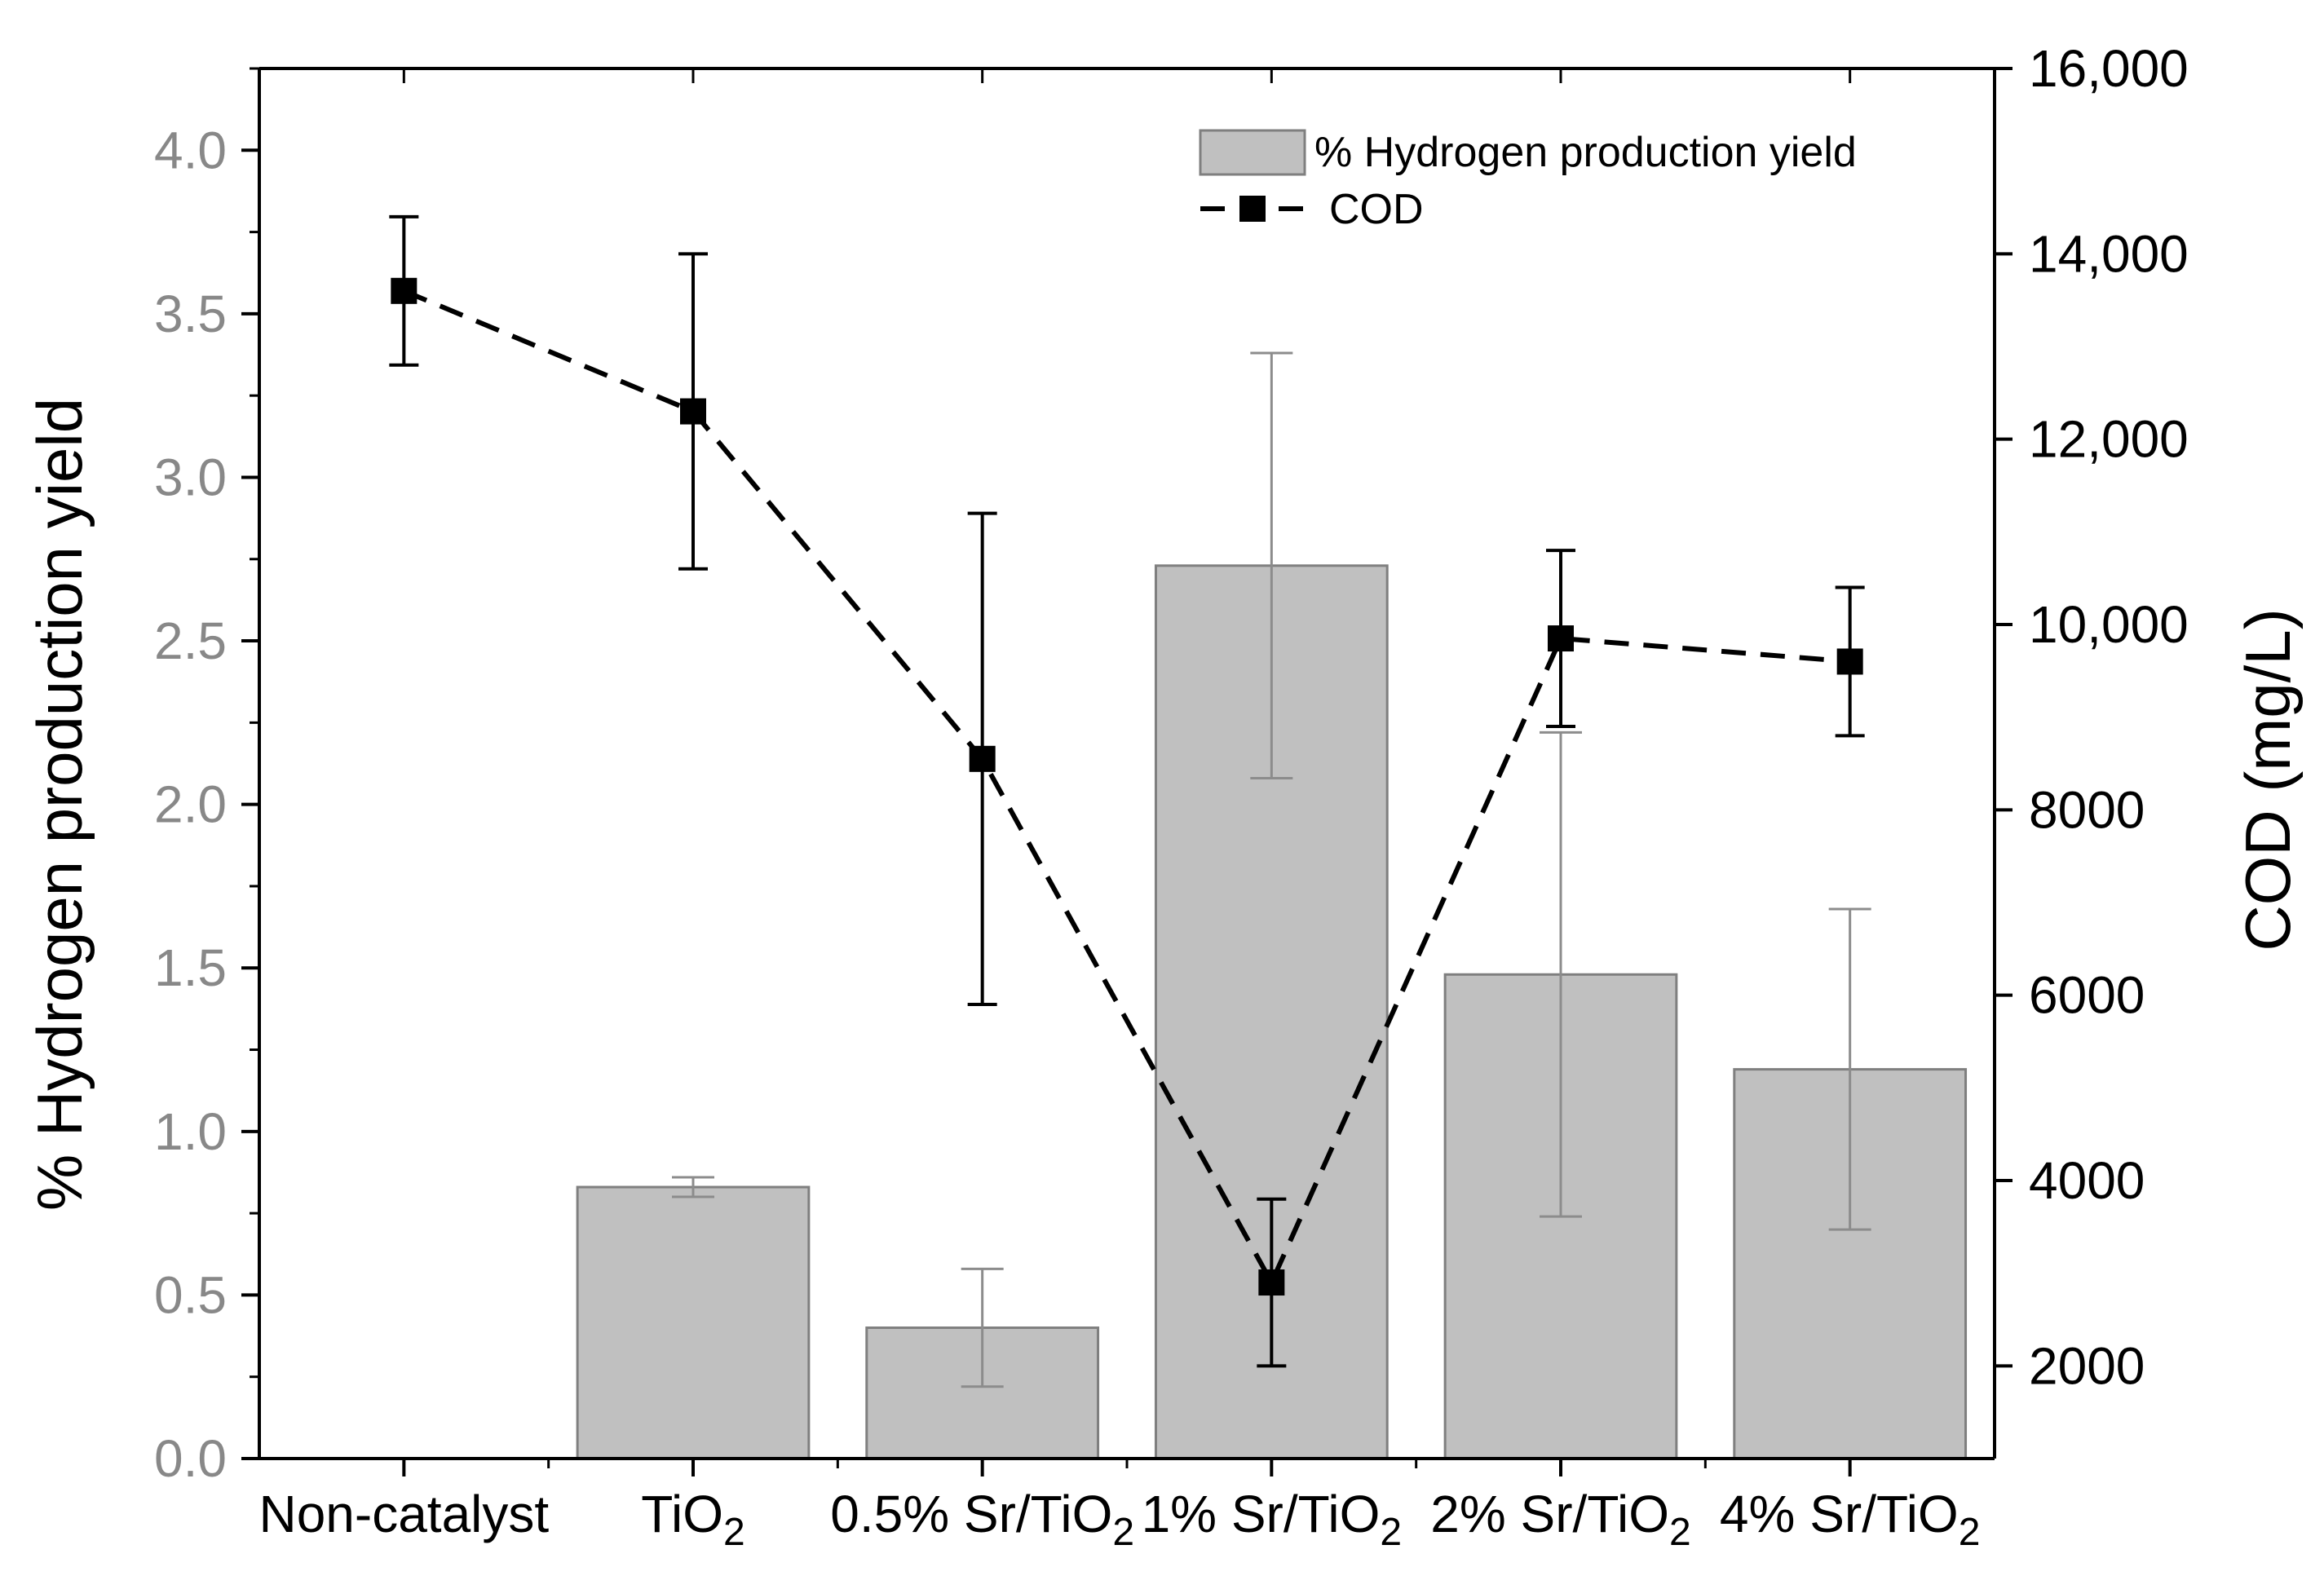 This screenshot has height=1589, width=2324. I want to click on left-tick-label-3: 1.5, so click(190, 968).